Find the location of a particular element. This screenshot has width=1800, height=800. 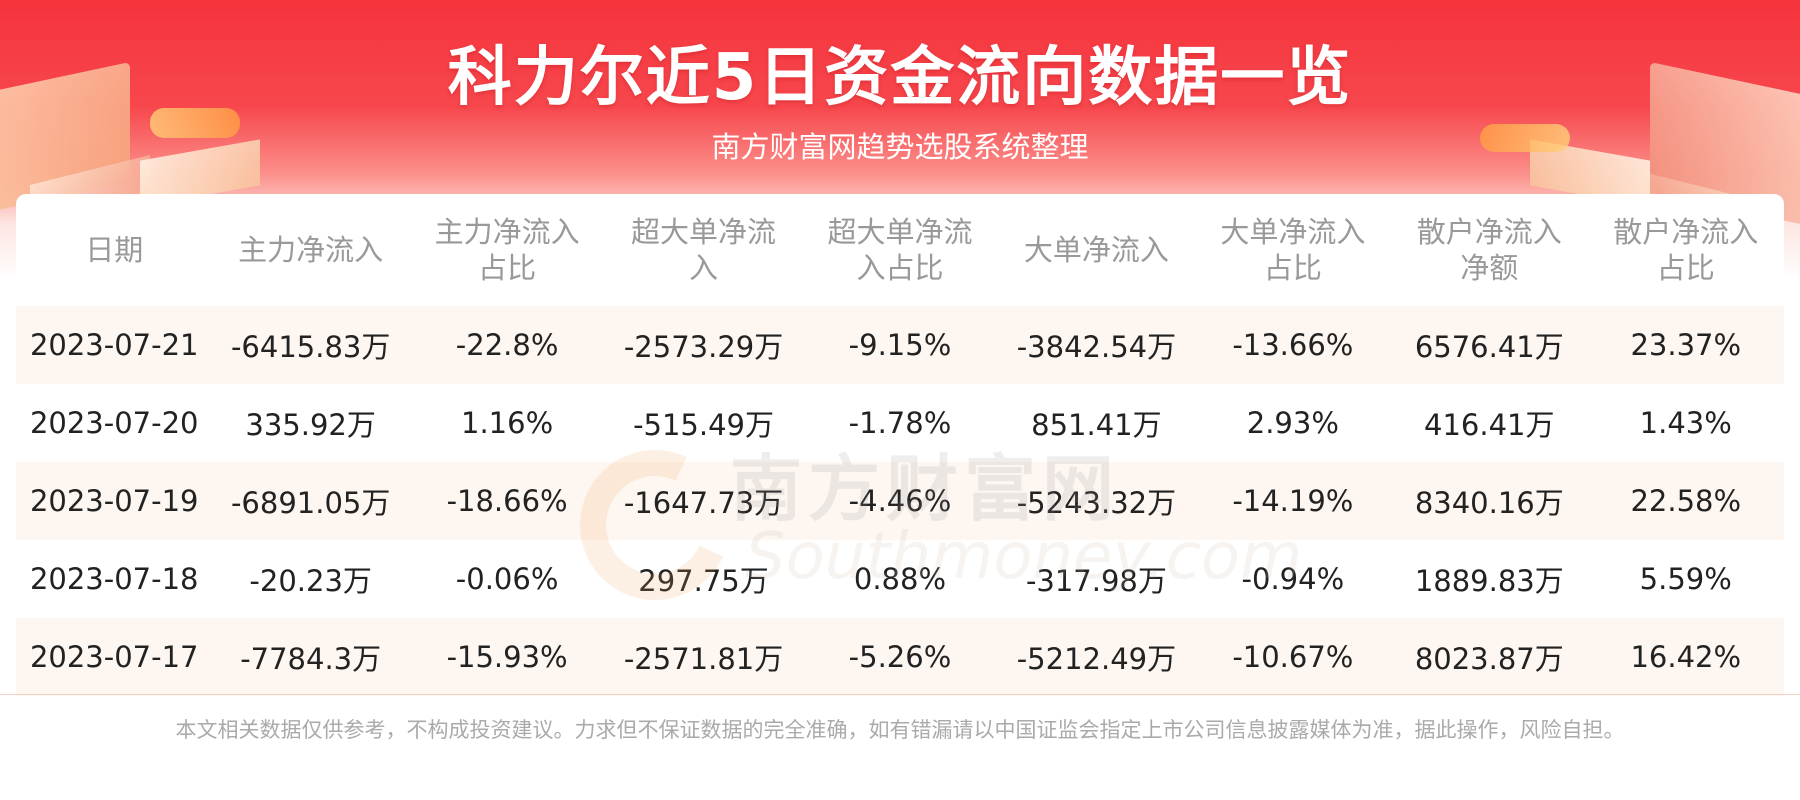

column-header: 日期 is located at coordinates (114, 250).